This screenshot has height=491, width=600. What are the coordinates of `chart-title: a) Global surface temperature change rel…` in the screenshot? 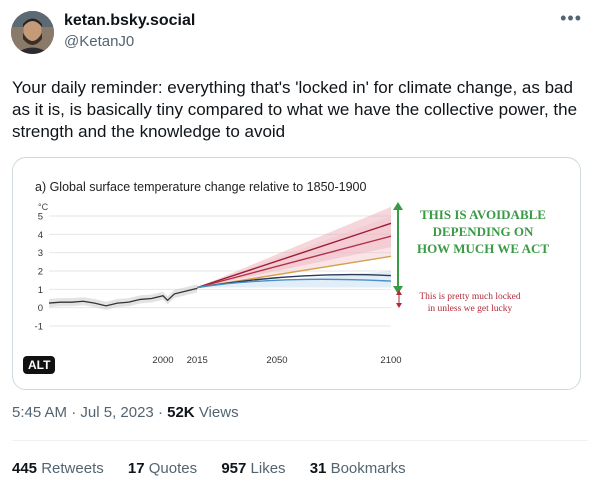 It's located at (200, 187).